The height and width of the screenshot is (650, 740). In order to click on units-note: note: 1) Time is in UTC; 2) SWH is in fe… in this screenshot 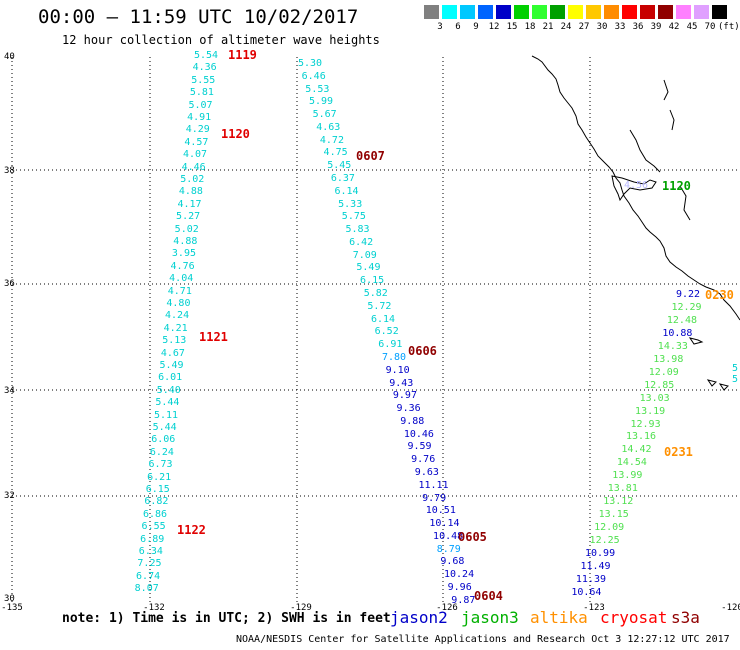, I will do `click(226, 618)`.